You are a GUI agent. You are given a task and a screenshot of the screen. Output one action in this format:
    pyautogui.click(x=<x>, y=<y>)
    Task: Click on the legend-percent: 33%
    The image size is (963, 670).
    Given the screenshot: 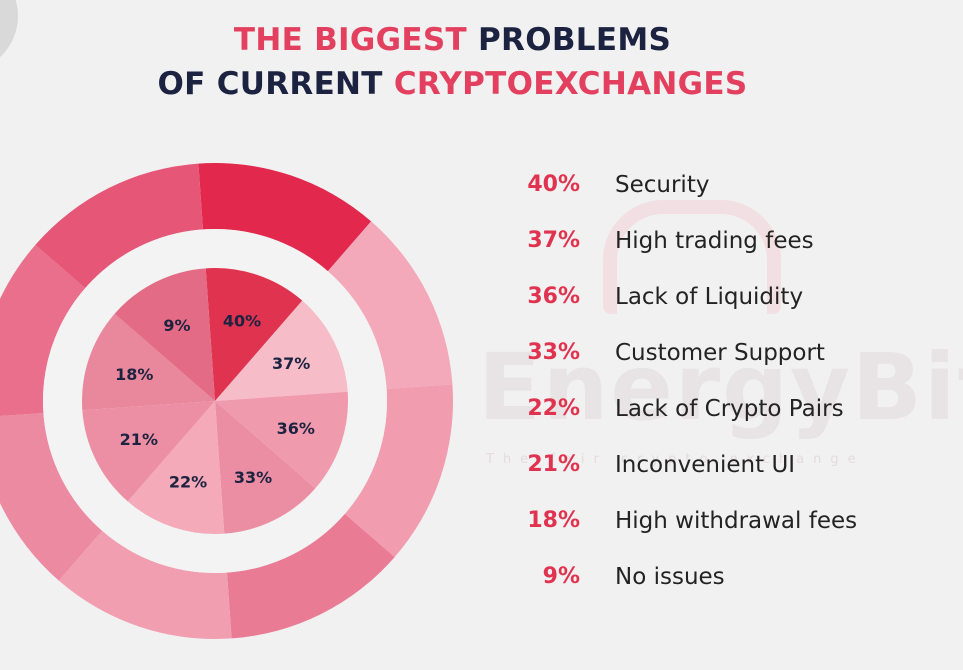 What is the action you would take?
    pyautogui.click(x=553, y=352)
    